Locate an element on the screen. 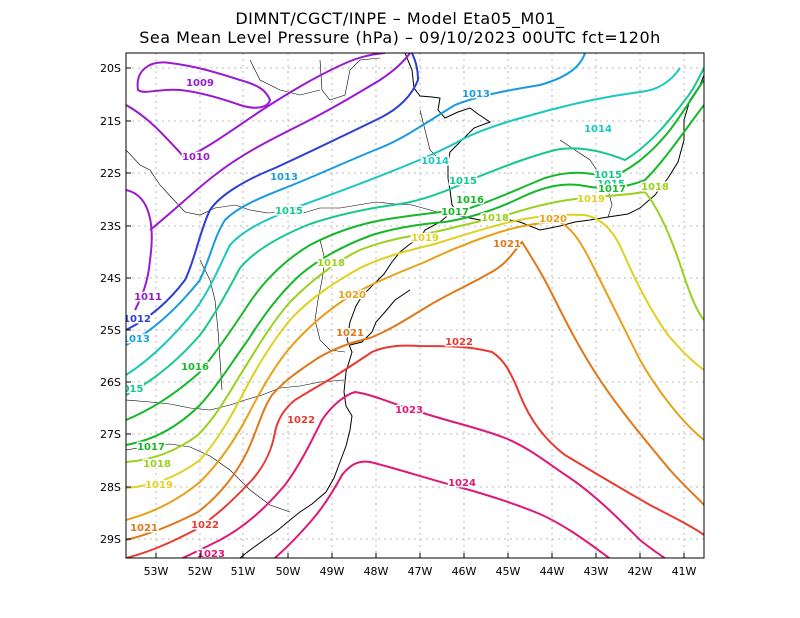 This screenshot has width=800, height=618. map-title-line1: DIMNT/CGCT/INPE – Model Eta05_M01_ is located at coordinates (400, 18).